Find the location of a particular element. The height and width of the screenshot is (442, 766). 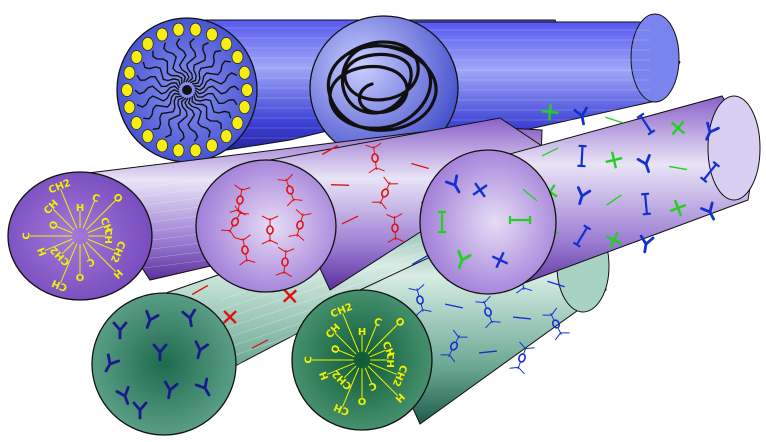

red-motif-fiber-face is located at coordinates (266, 226).